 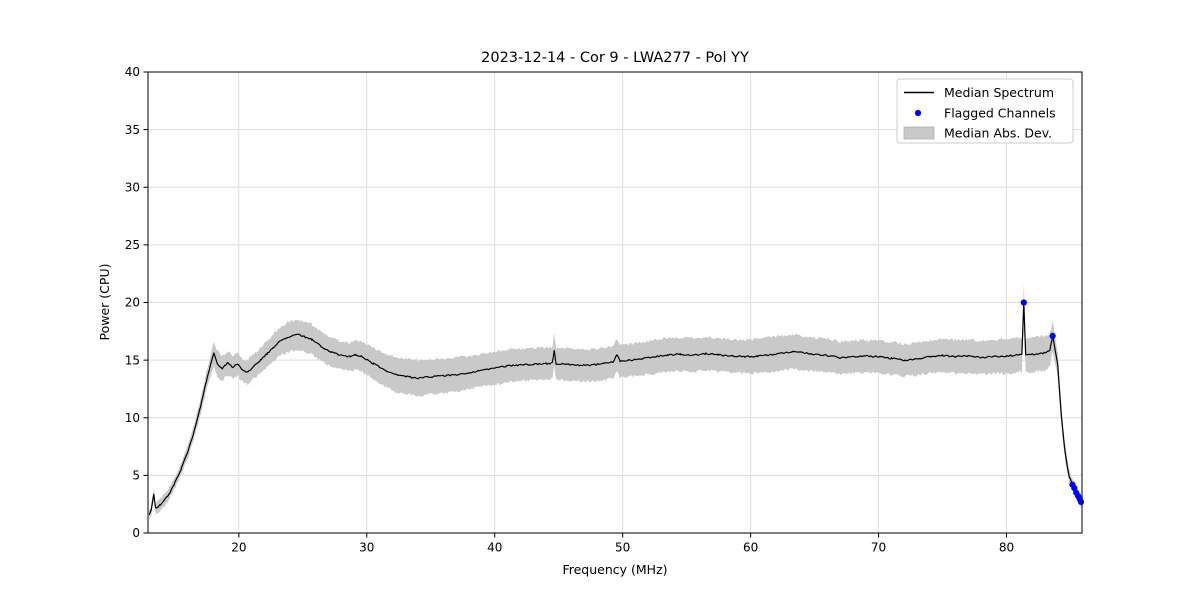 I want to click on legend-dot-sample, so click(x=918, y=113).